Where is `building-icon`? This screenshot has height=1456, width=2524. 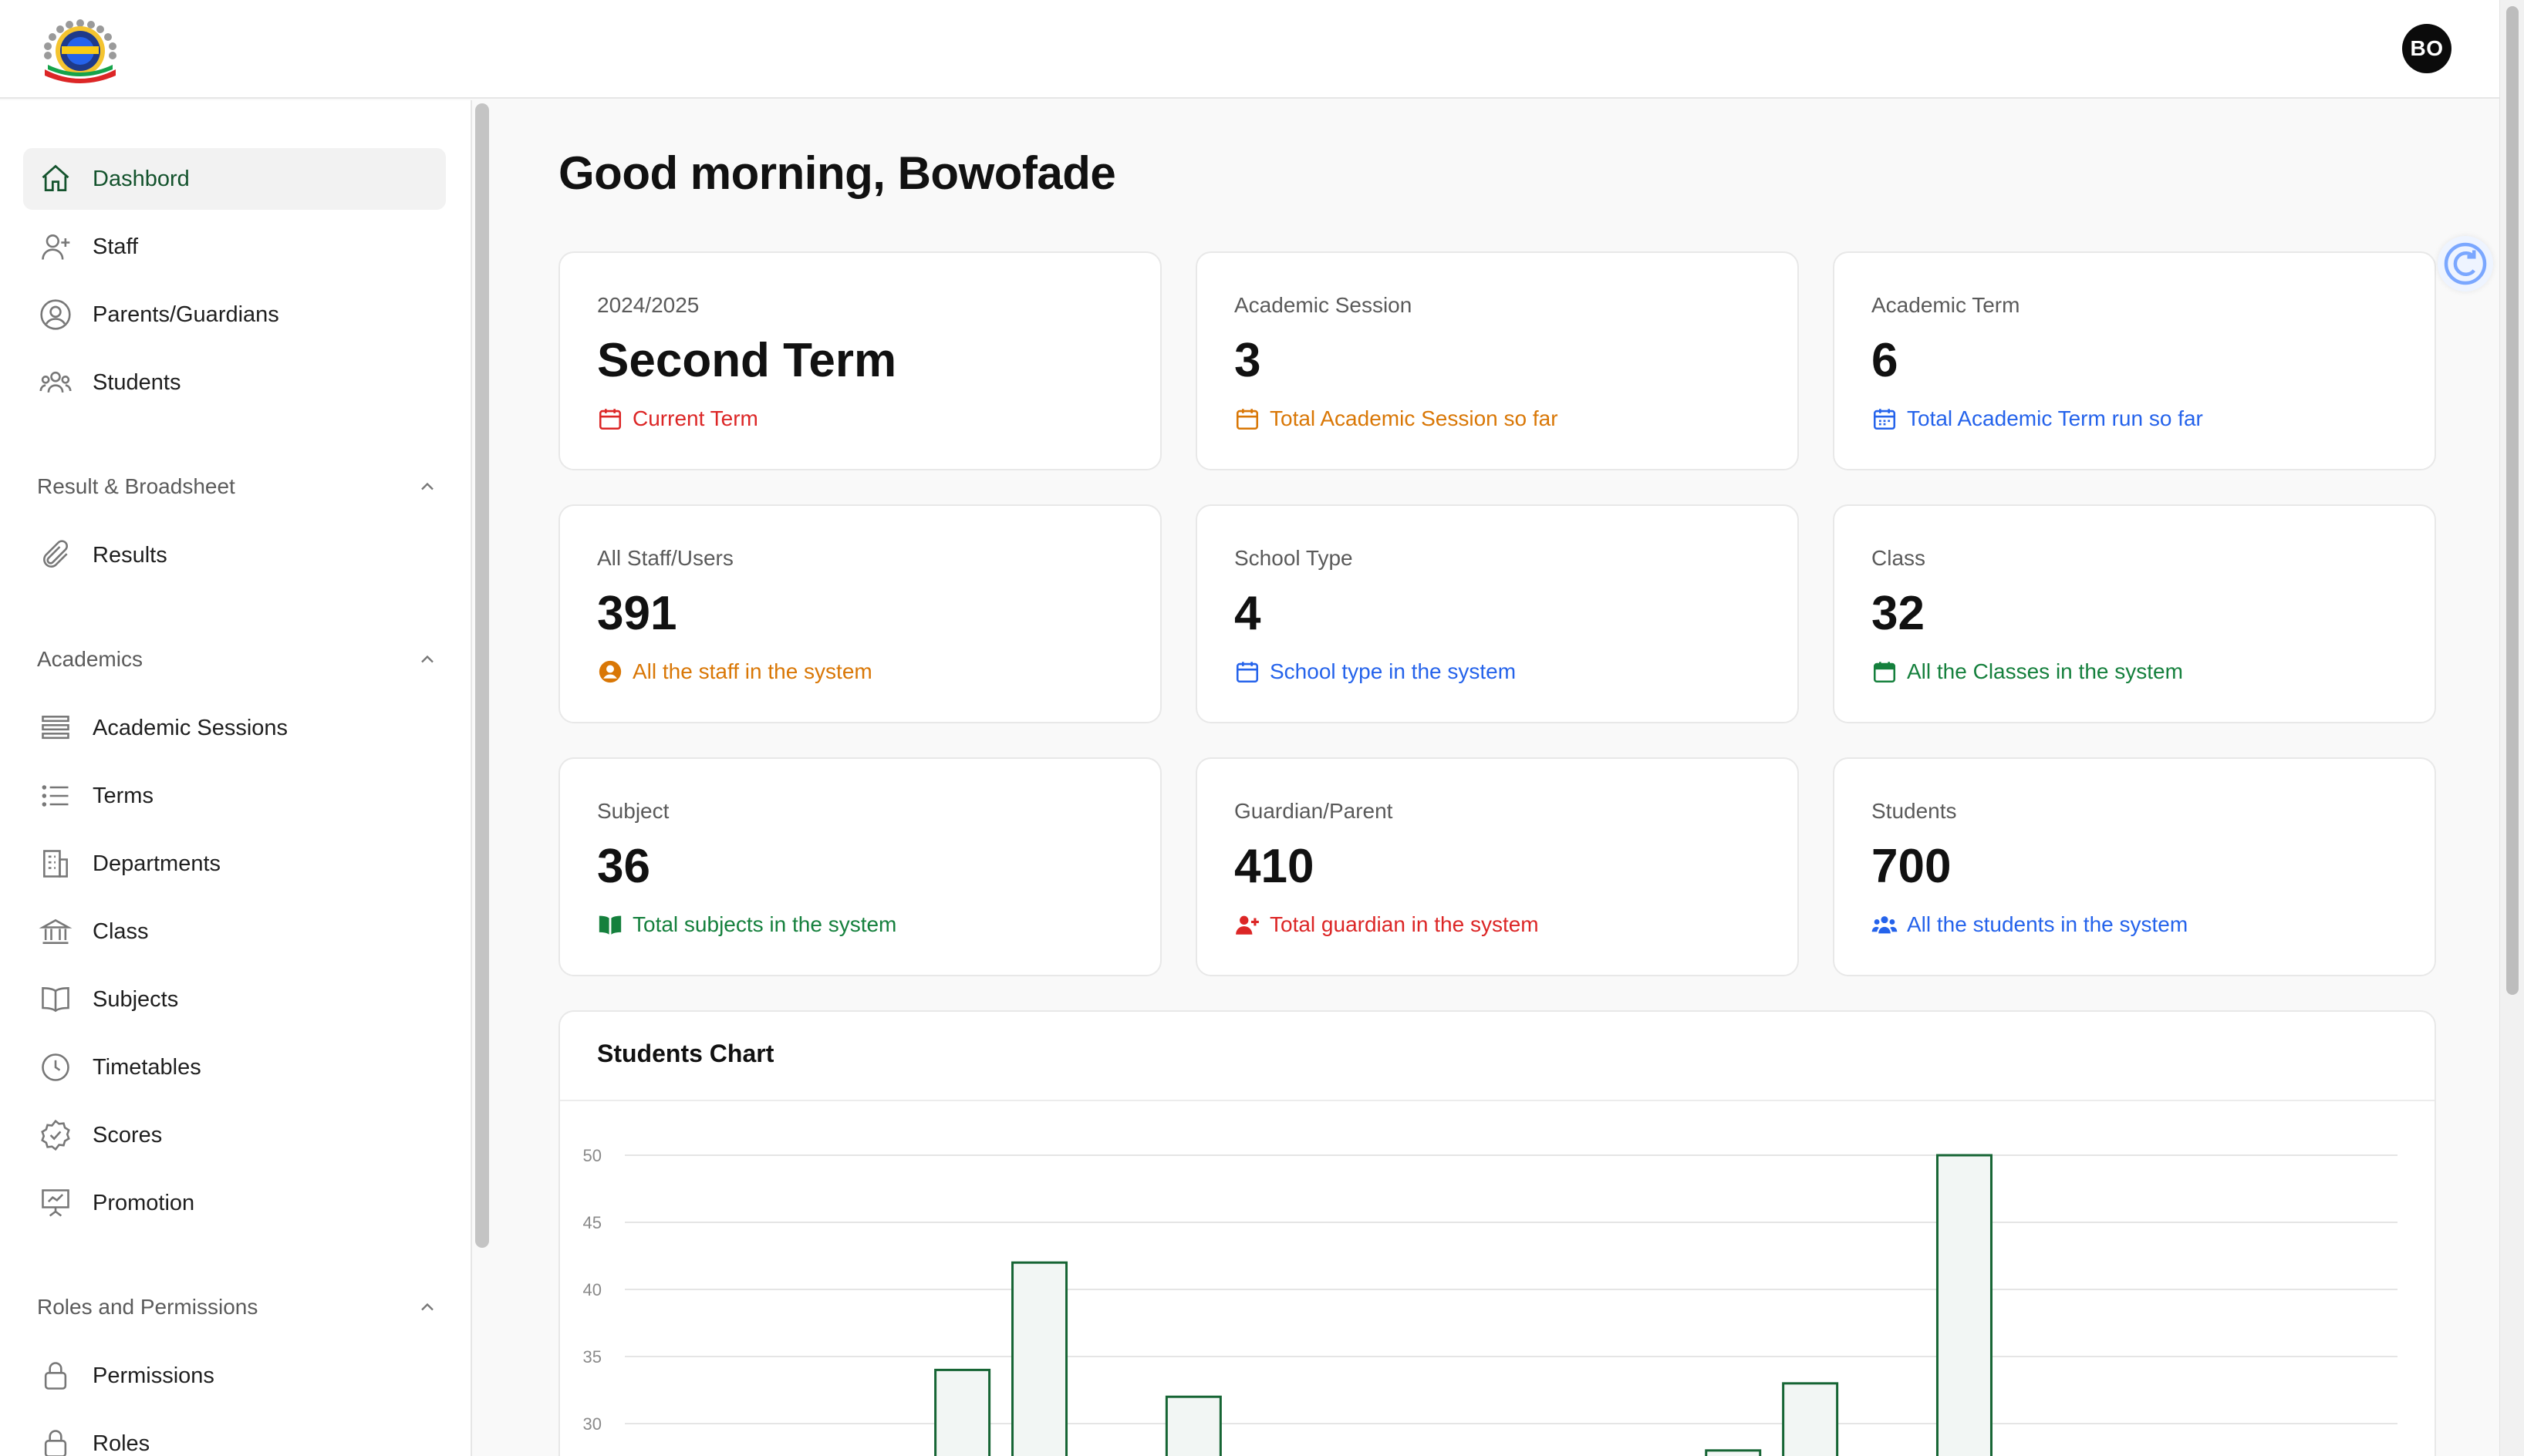
building-icon is located at coordinates (56, 864).